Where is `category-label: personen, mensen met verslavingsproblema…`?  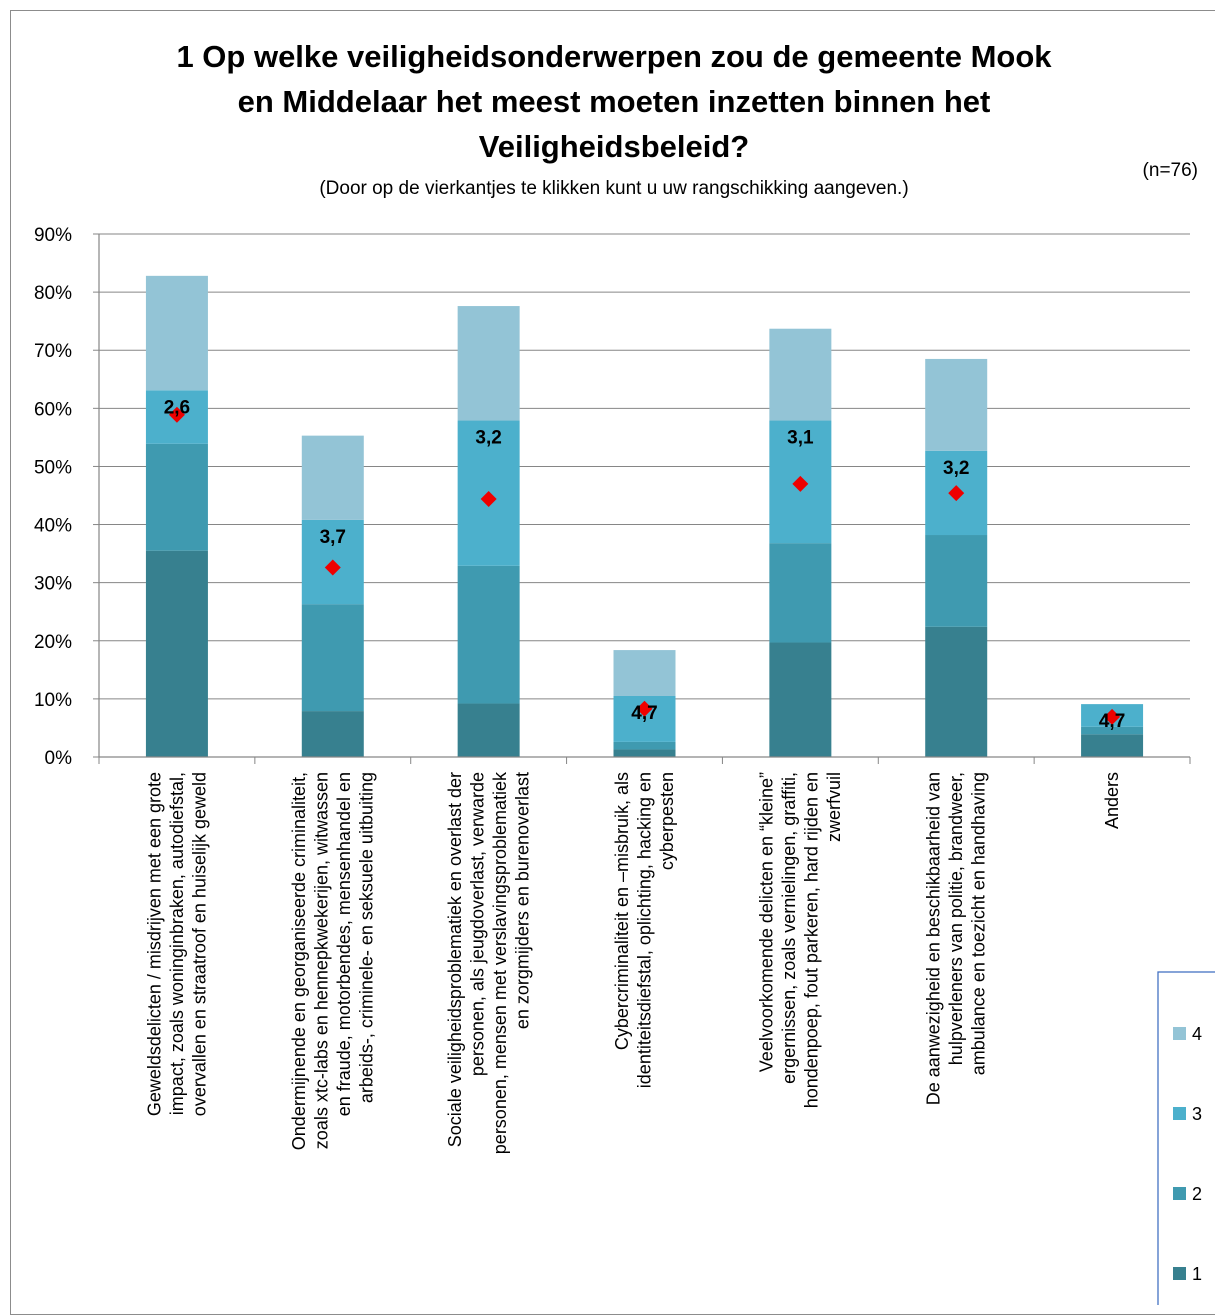 category-label: personen, mensen met verslavingsproblema… is located at coordinates (500, 962).